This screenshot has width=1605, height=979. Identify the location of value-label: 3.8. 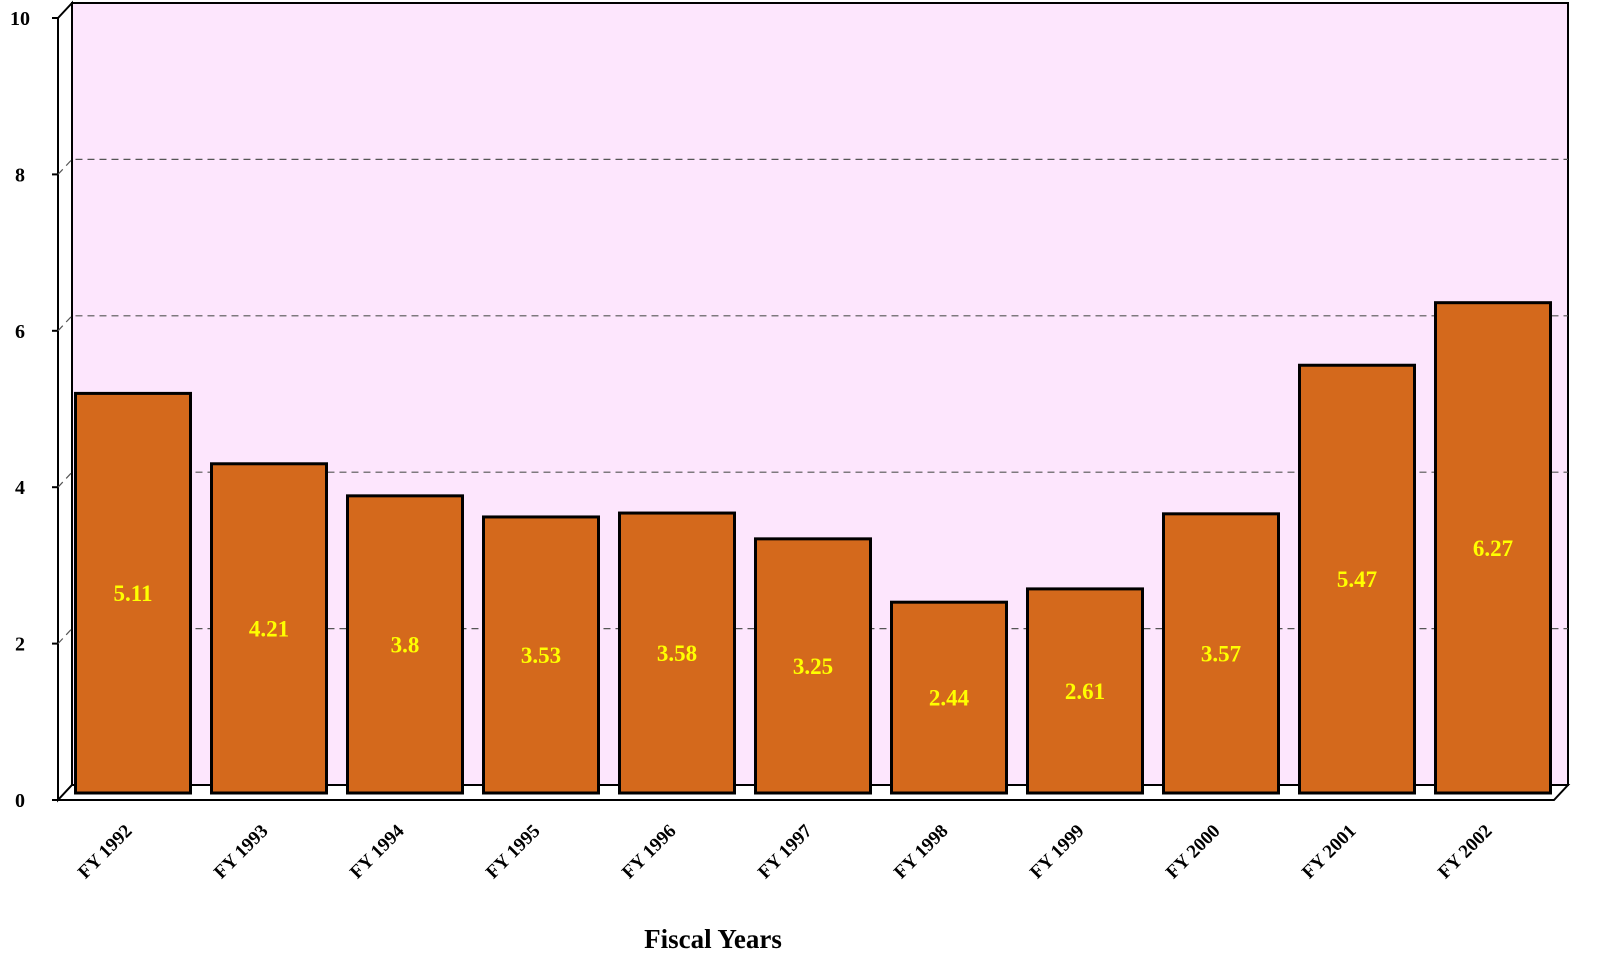
(405, 644).